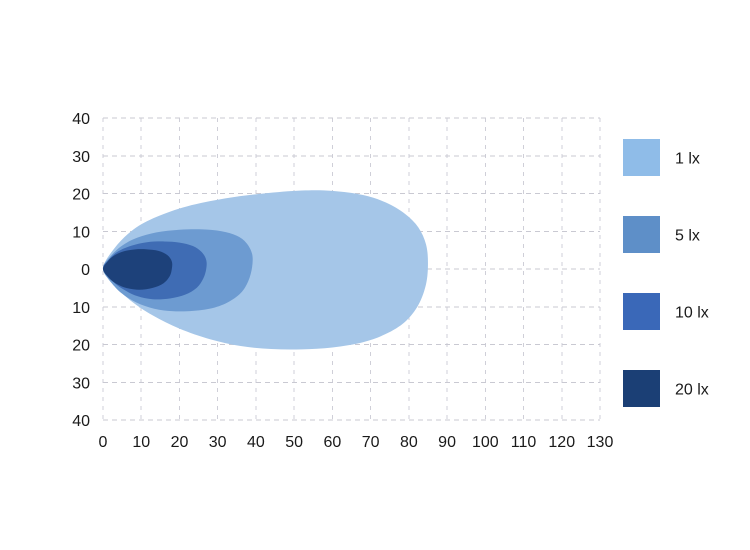  I want to click on x-tick-label: 40, so click(256, 442).